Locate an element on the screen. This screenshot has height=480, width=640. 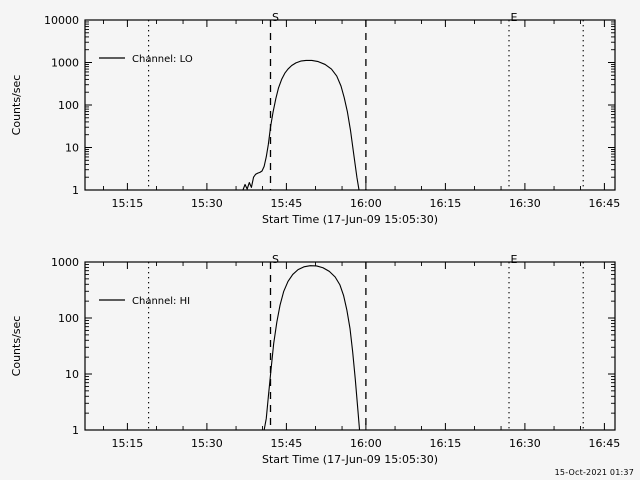
render-timestamp: 15-Oct-2021 01:37 is located at coordinates (594, 472).